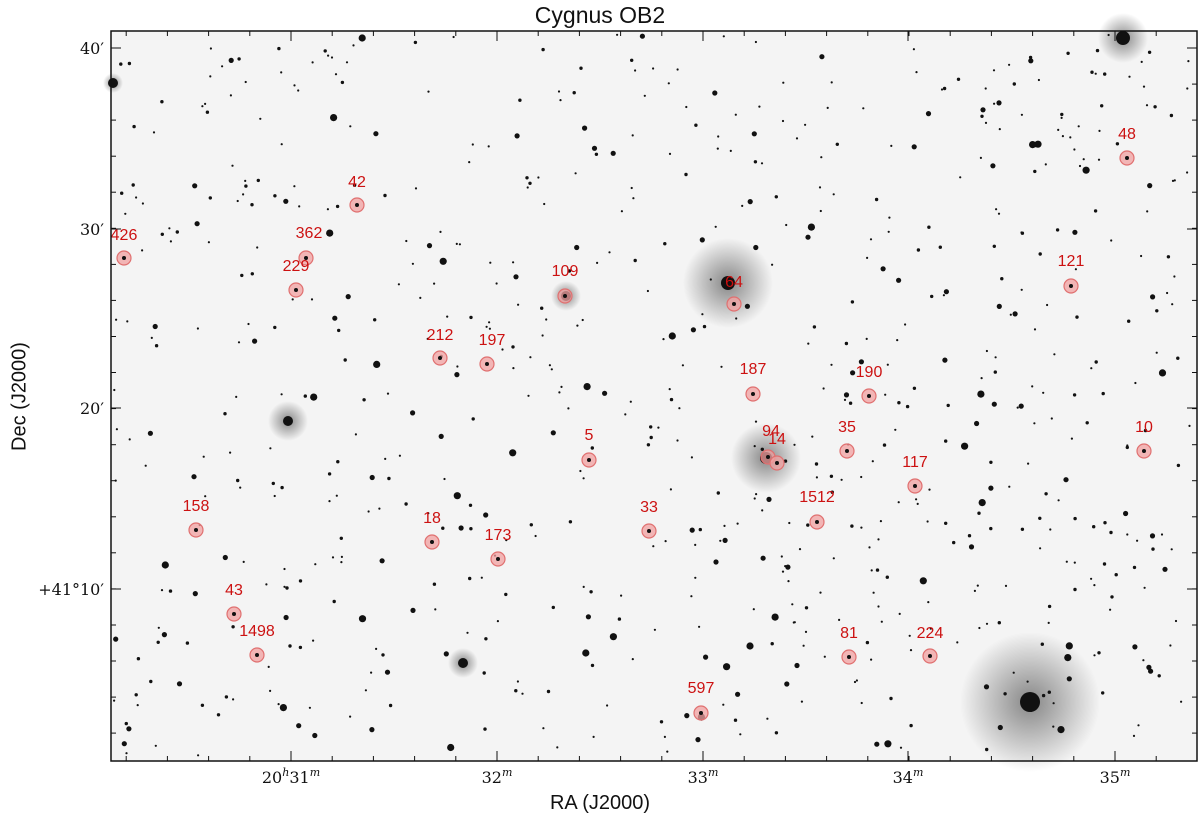  Describe the element at coordinates (296, 266) in the screenshot. I see `source-label-229: 229` at that location.